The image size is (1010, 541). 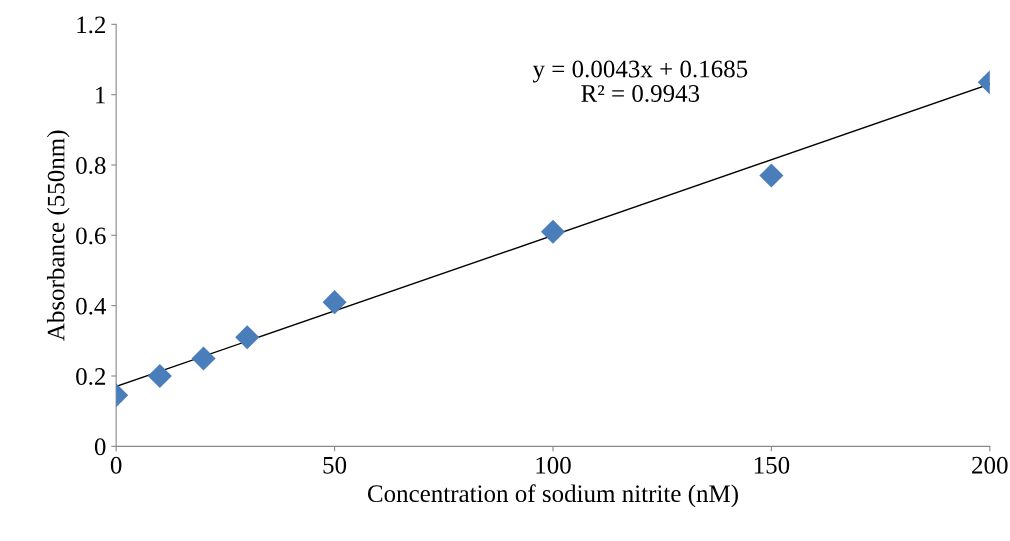 I want to click on y-tick-label: 1.2, so click(x=91, y=25).